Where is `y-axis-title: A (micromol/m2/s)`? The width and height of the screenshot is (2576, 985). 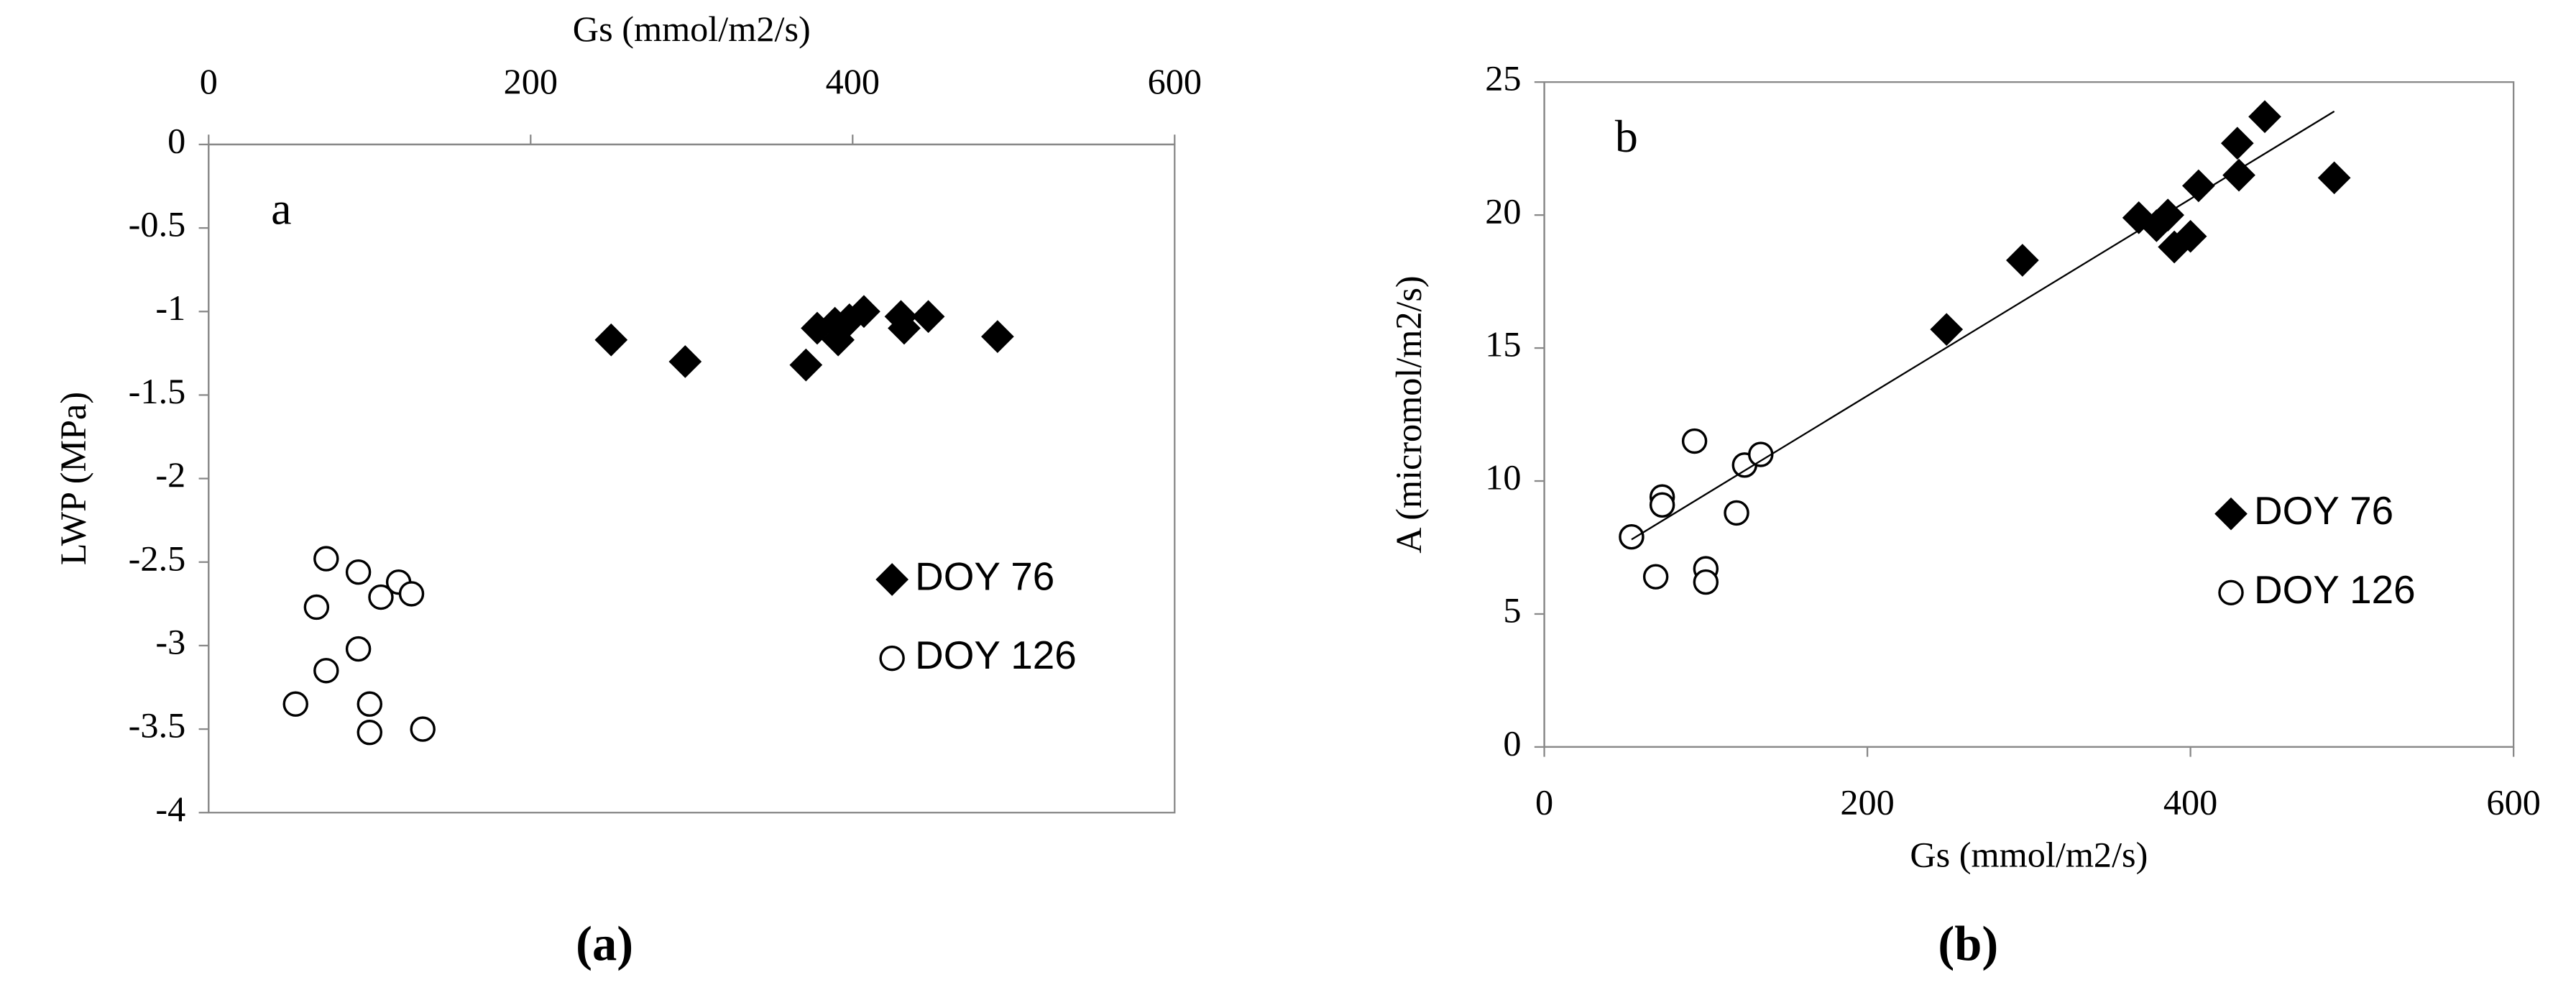
y-axis-title: A (micromol/m2/s) is located at coordinates (1409, 414).